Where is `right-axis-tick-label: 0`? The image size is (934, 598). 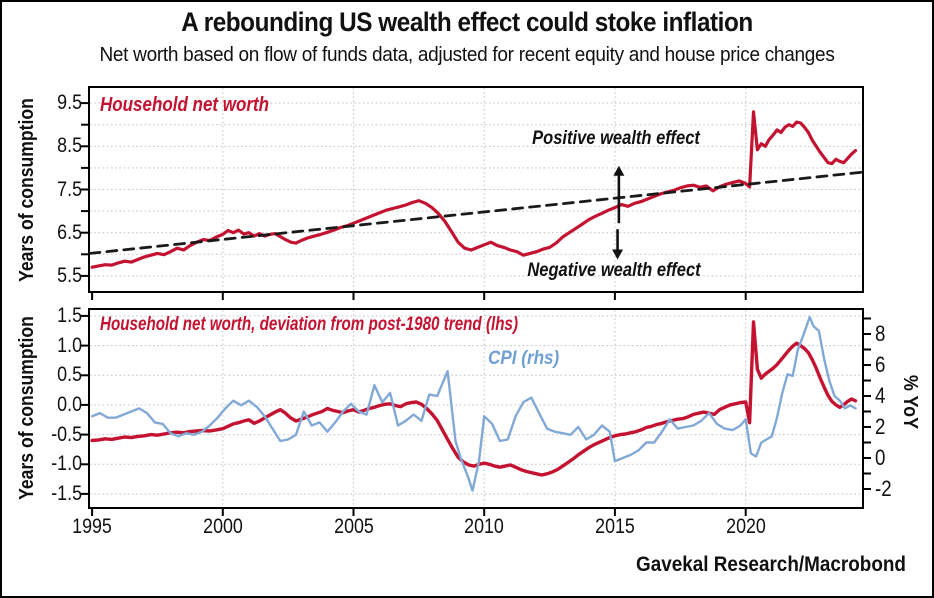 right-axis-tick-label: 0 is located at coordinates (880, 458).